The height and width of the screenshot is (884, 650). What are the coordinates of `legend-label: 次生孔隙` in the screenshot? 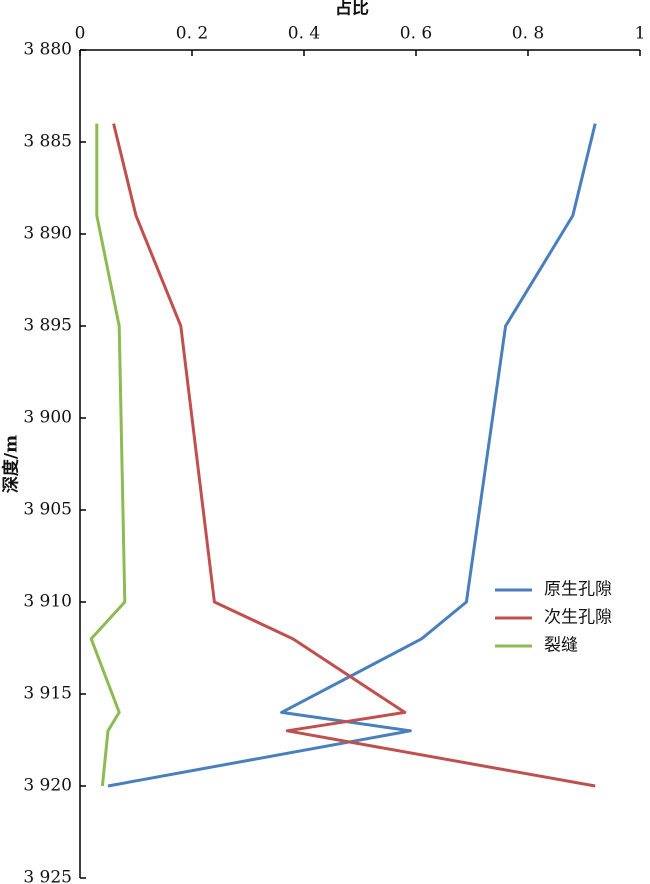 It's located at (578, 618).